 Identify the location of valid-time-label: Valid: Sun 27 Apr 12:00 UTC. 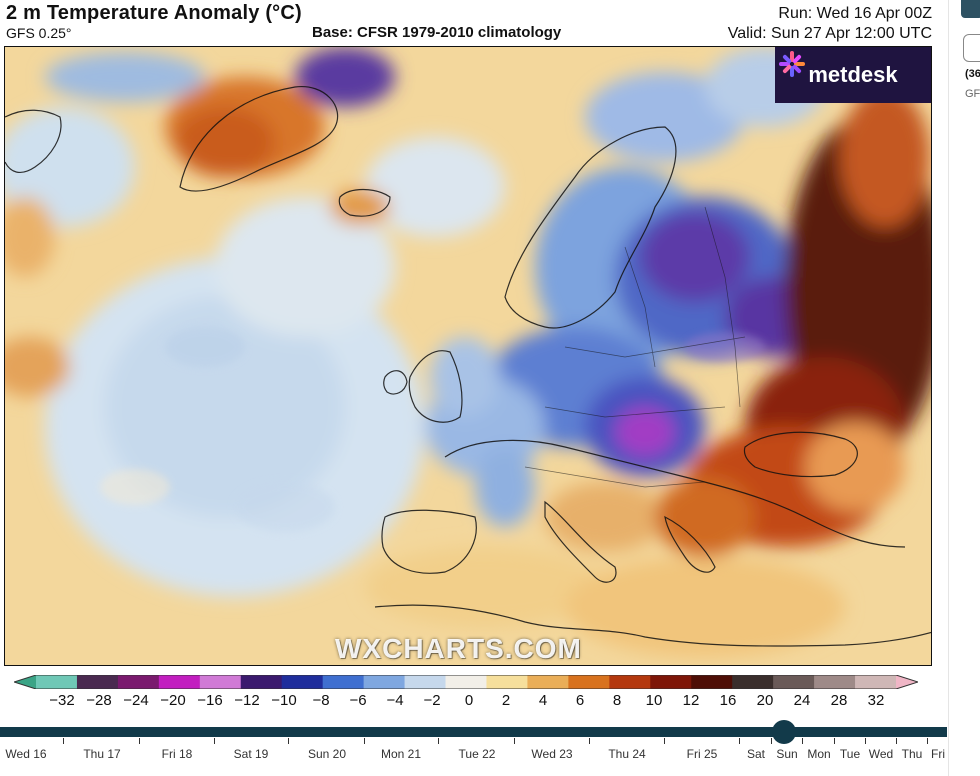
(829, 33).